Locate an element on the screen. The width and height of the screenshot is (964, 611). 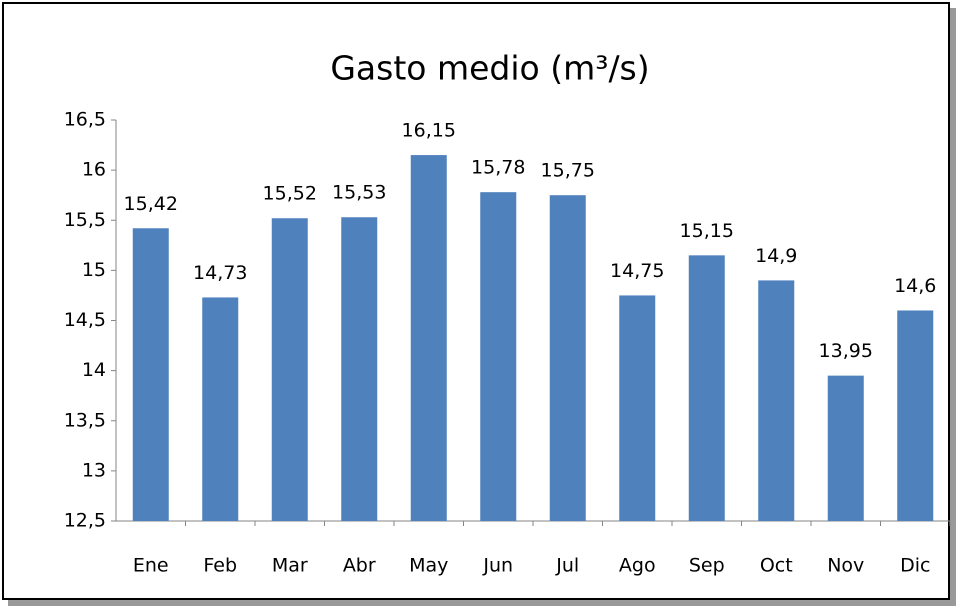
data-label: 16,15 is located at coordinates (429, 131).